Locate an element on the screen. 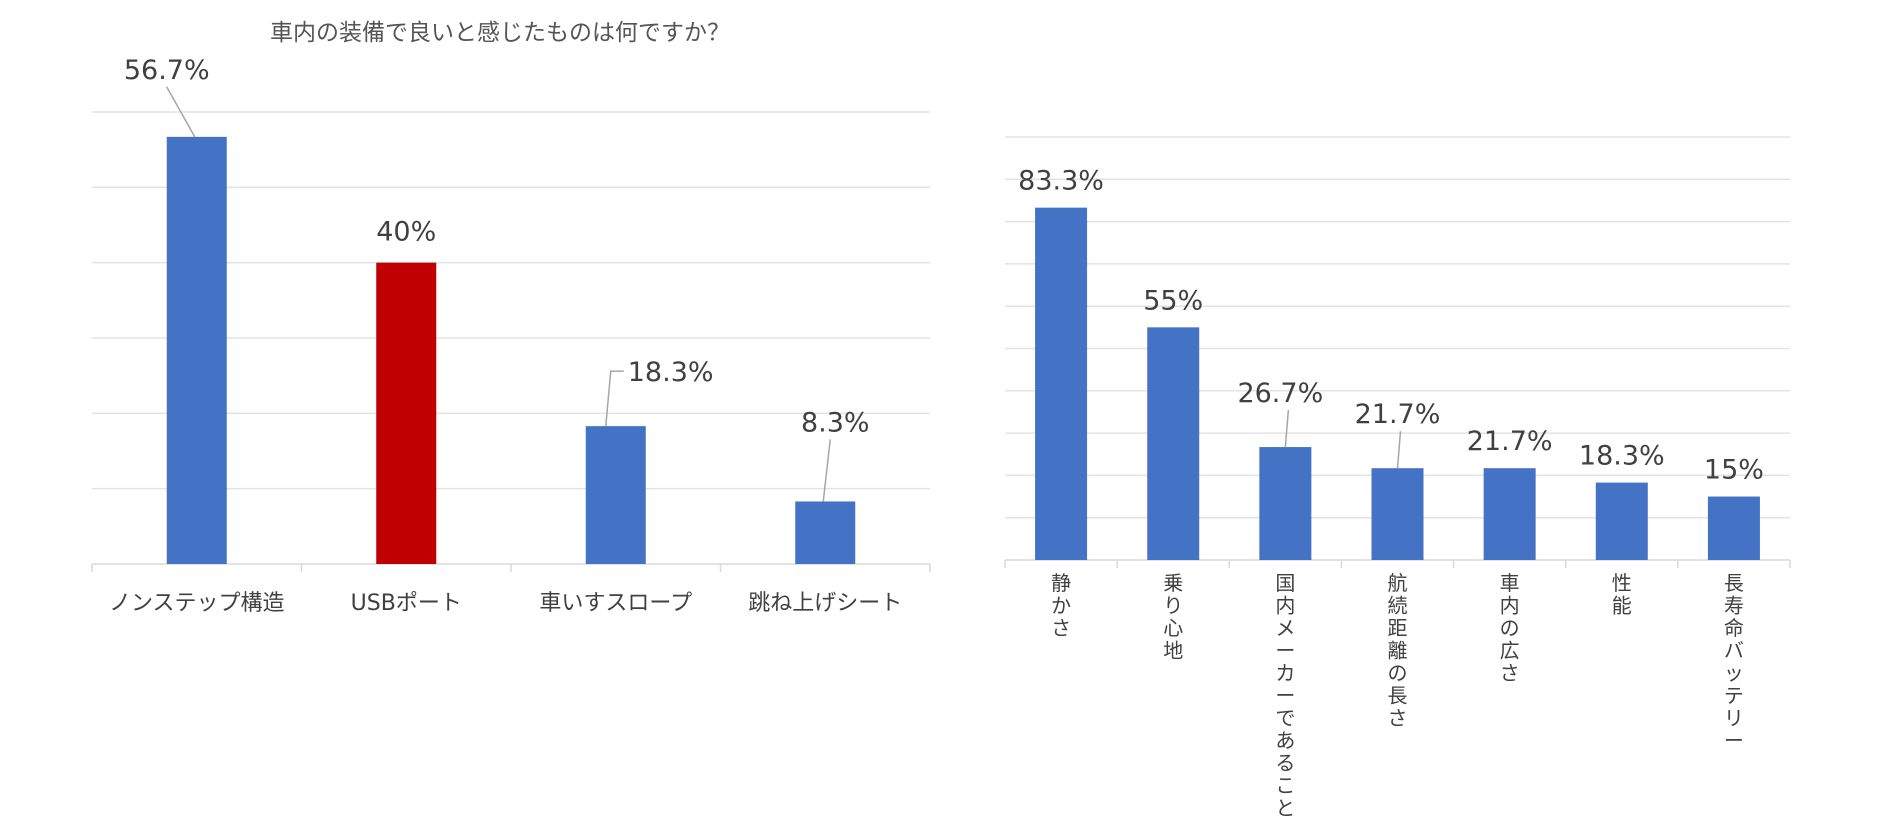  data-label: 55% is located at coordinates (1173, 300).